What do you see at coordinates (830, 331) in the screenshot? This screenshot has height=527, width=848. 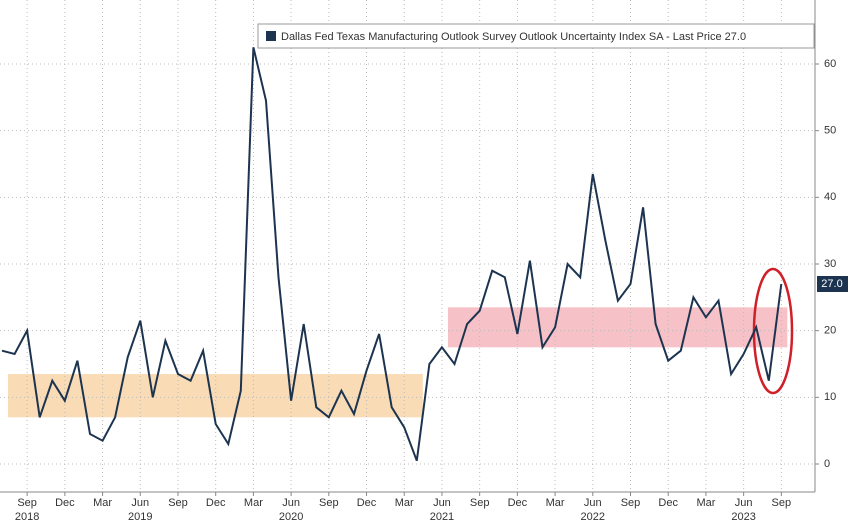 I see `y-tick-label: 20` at bounding box center [830, 331].